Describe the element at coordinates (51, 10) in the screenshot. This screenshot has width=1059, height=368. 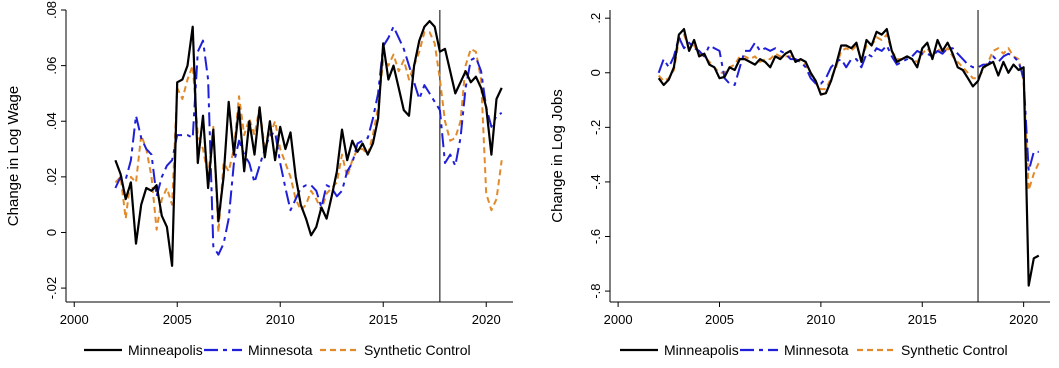
I see `y-tick-label: .08` at that location.